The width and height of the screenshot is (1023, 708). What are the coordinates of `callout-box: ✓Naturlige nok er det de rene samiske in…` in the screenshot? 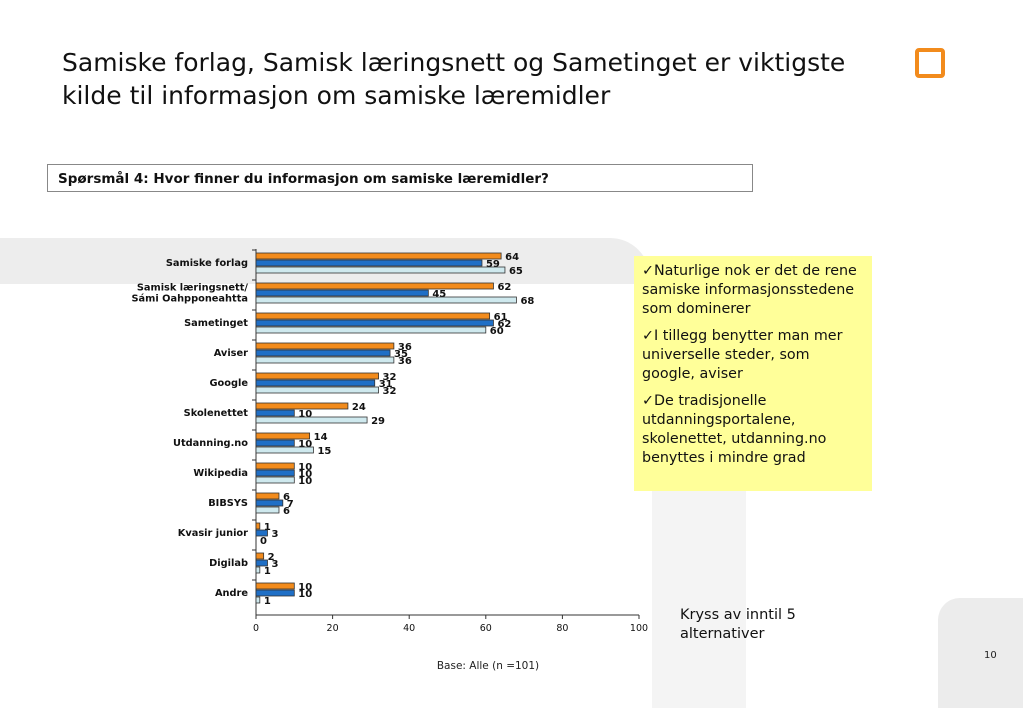 It's located at (753, 373).